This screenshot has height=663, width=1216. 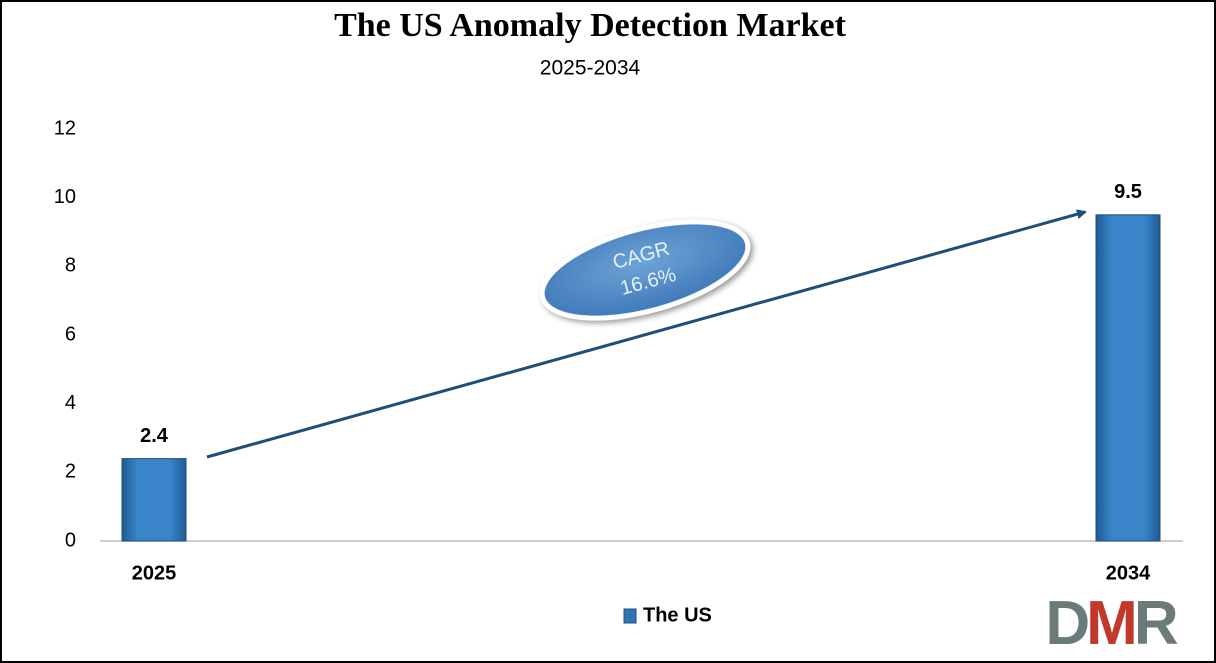 I want to click on chart-title: The US Anomaly Detection Market, so click(x=590, y=25).